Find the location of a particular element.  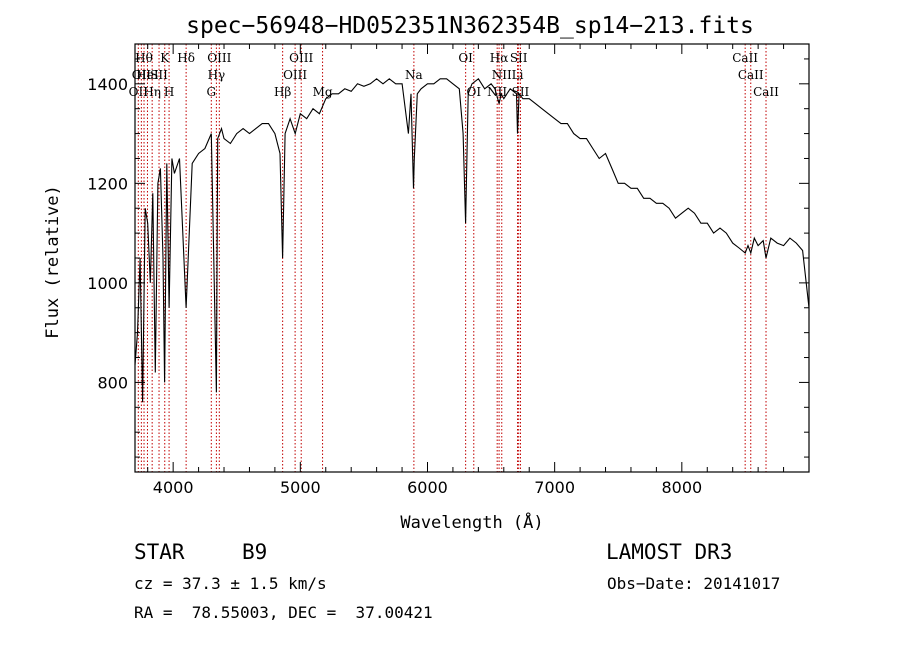

y-tick-label: 1000 is located at coordinates (107, 283).